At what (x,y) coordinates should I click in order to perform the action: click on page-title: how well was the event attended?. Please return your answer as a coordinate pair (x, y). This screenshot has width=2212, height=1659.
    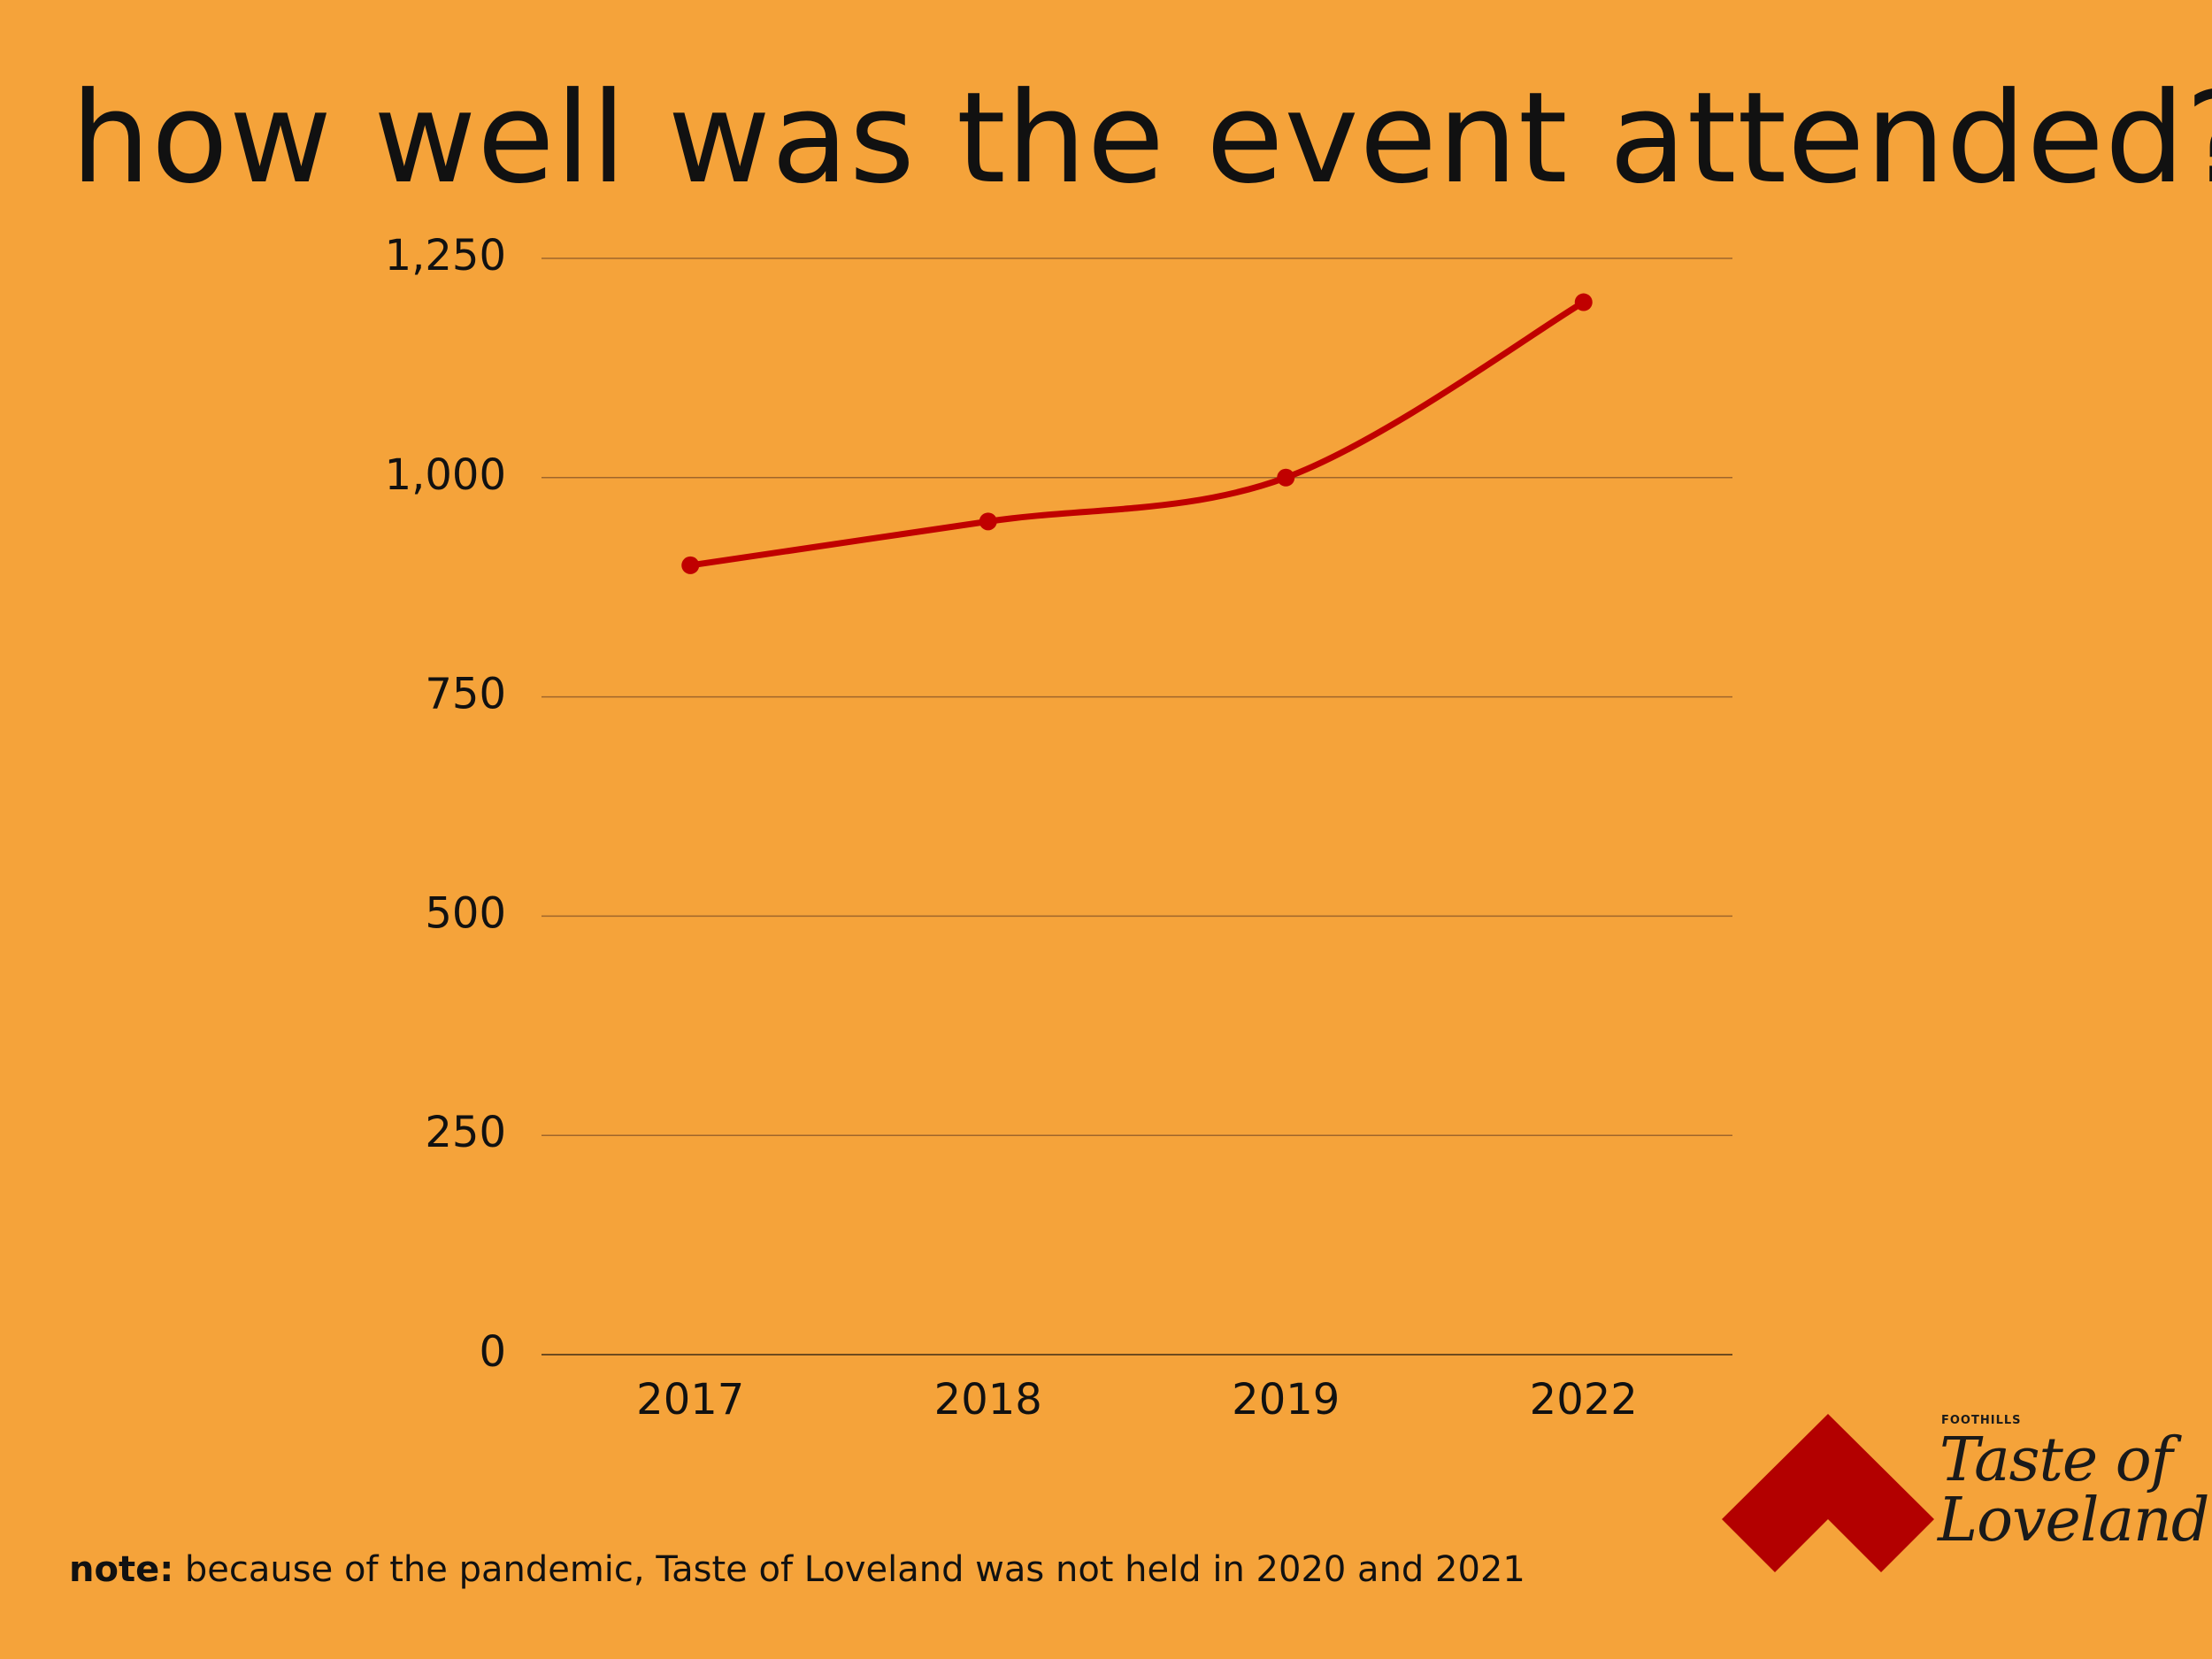
    Looking at the image, I should click on (1141, 138).